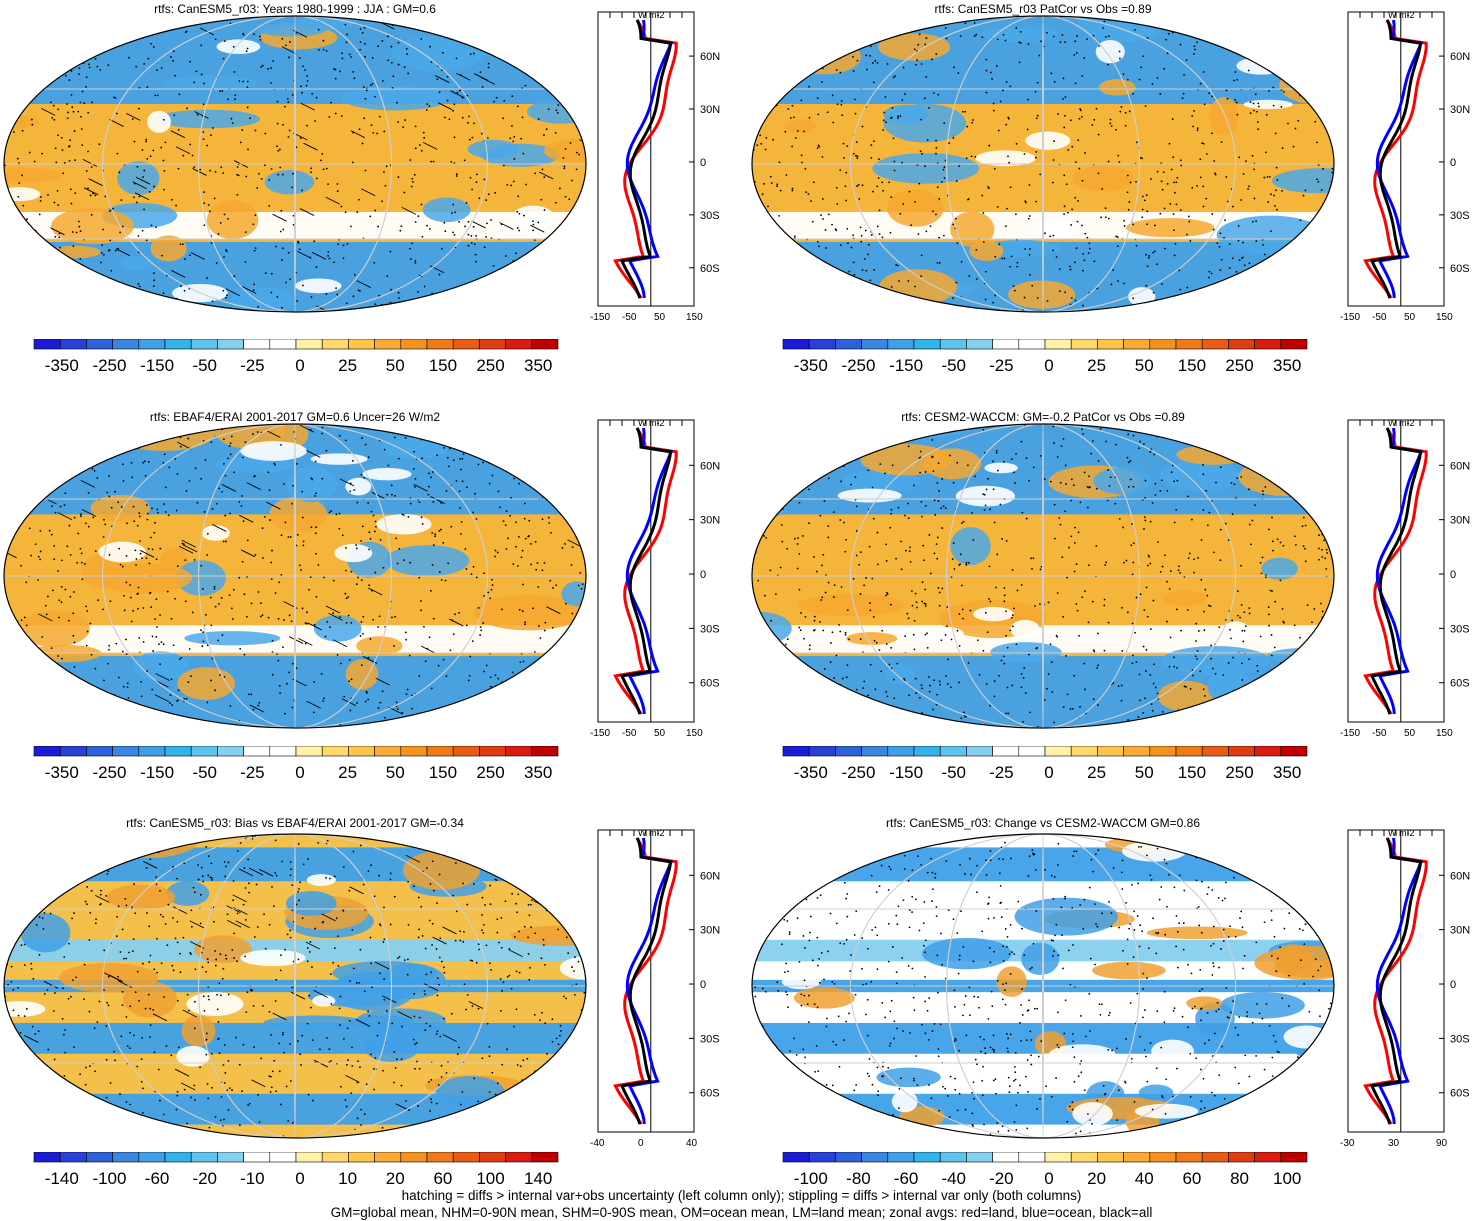 The width and height of the screenshot is (1483, 1221). What do you see at coordinates (1043, 164) in the screenshot?
I see `map-plot` at bounding box center [1043, 164].